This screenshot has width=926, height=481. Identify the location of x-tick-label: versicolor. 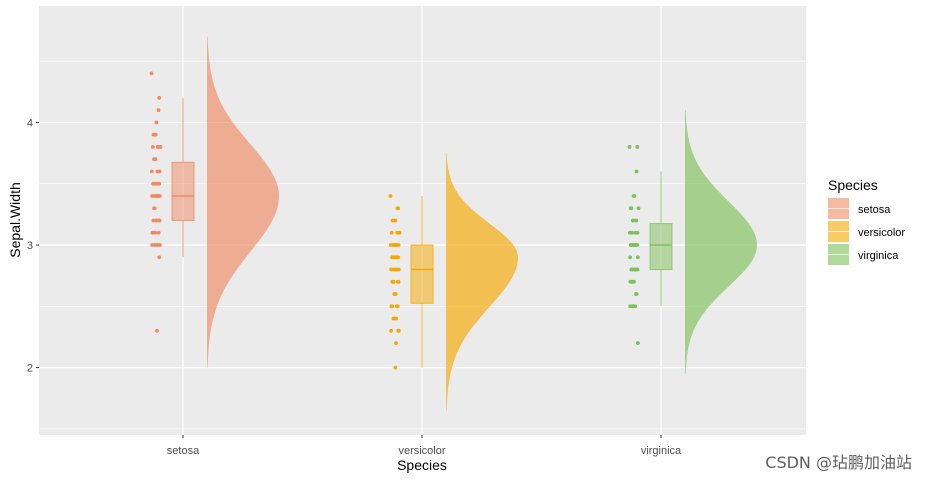
(421, 451).